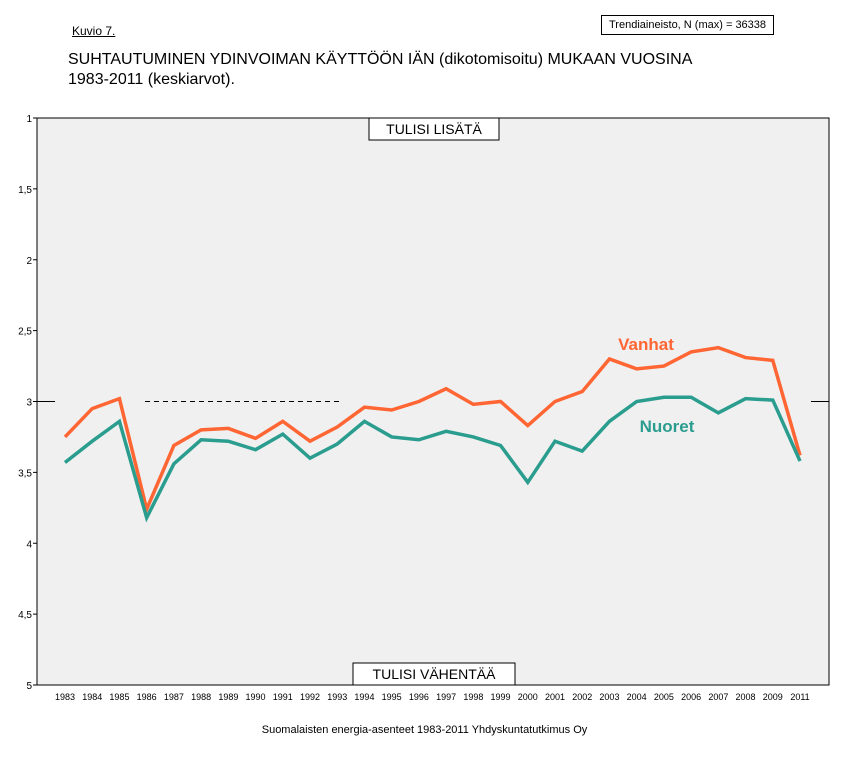 The width and height of the screenshot is (849, 765). Describe the element at coordinates (718, 697) in the screenshot. I see `x-tick-label: 2007` at that location.